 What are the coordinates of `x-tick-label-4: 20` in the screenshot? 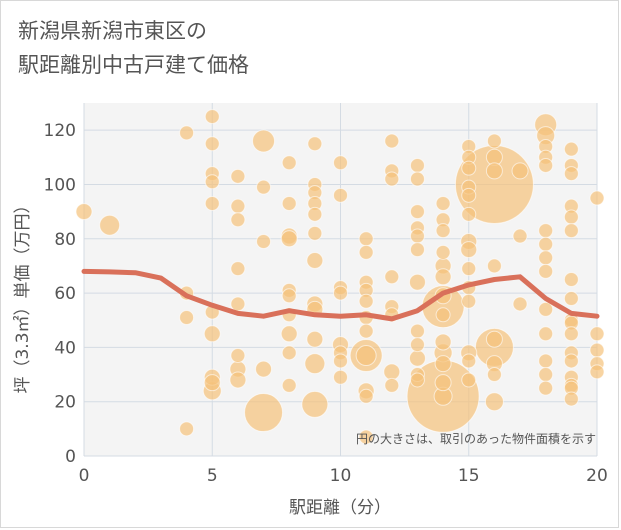 It's located at (597, 476).